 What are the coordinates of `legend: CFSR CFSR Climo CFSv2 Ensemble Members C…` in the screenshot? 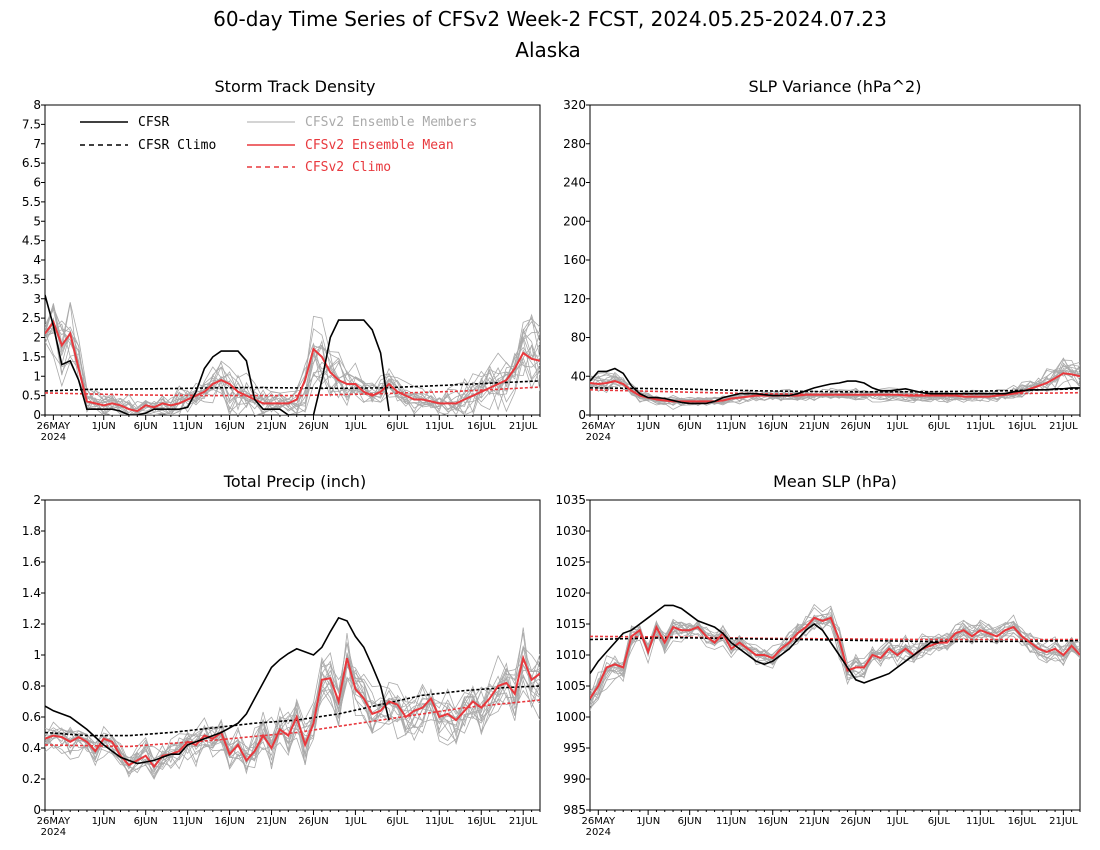 It's located at (278, 145).